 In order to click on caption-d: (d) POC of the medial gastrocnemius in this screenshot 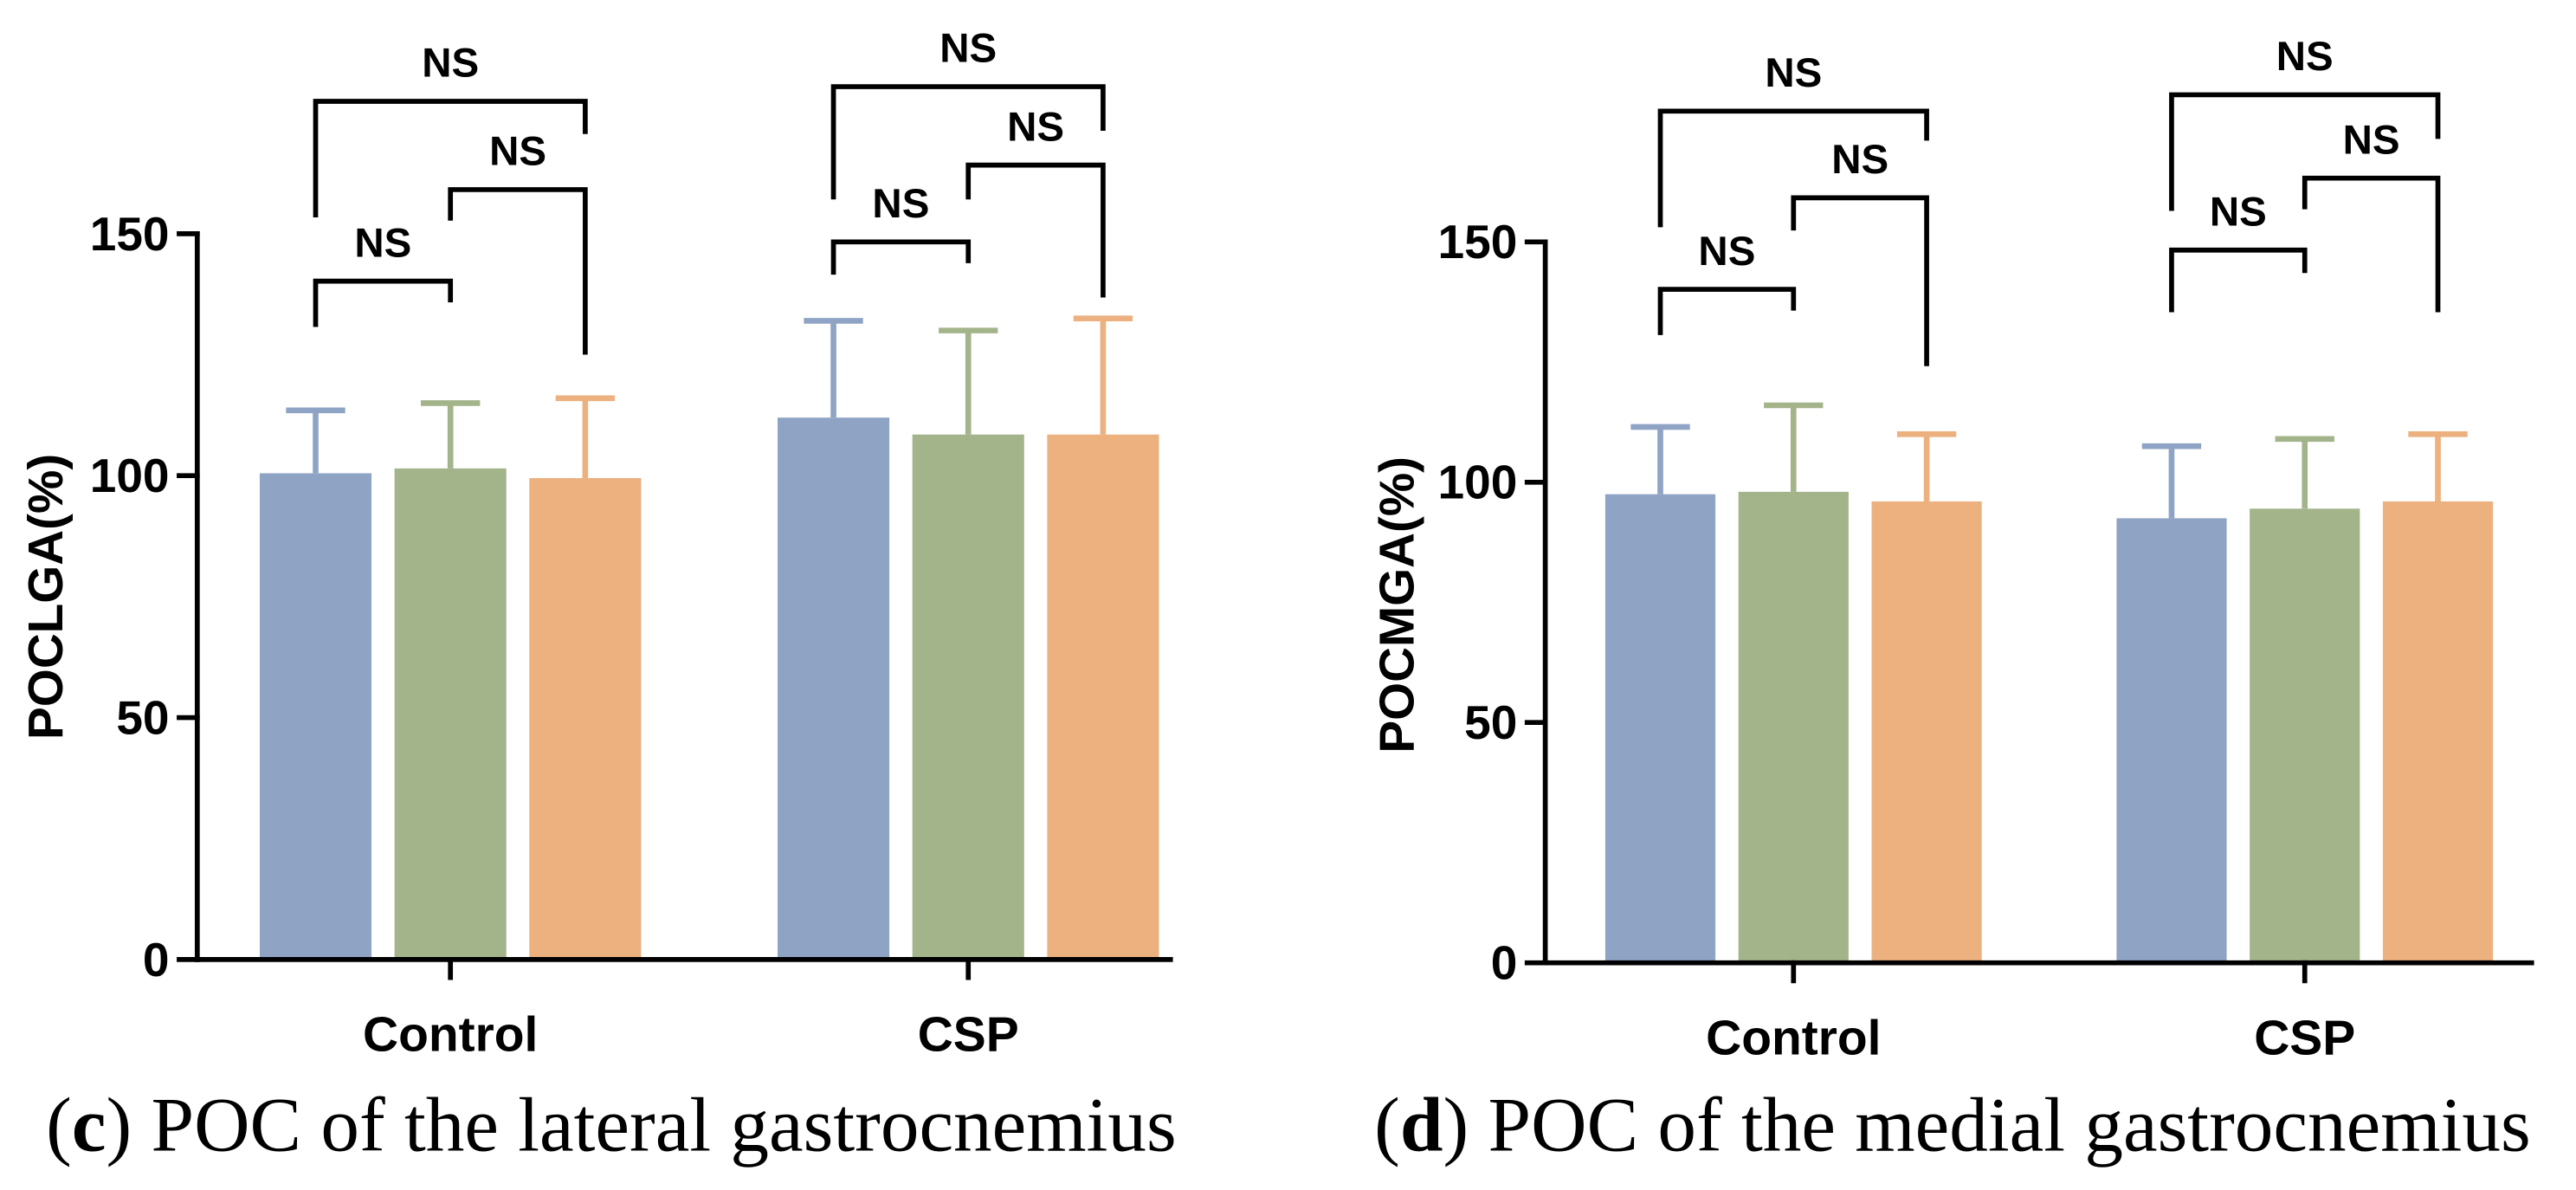, I will do `click(1952, 1125)`.